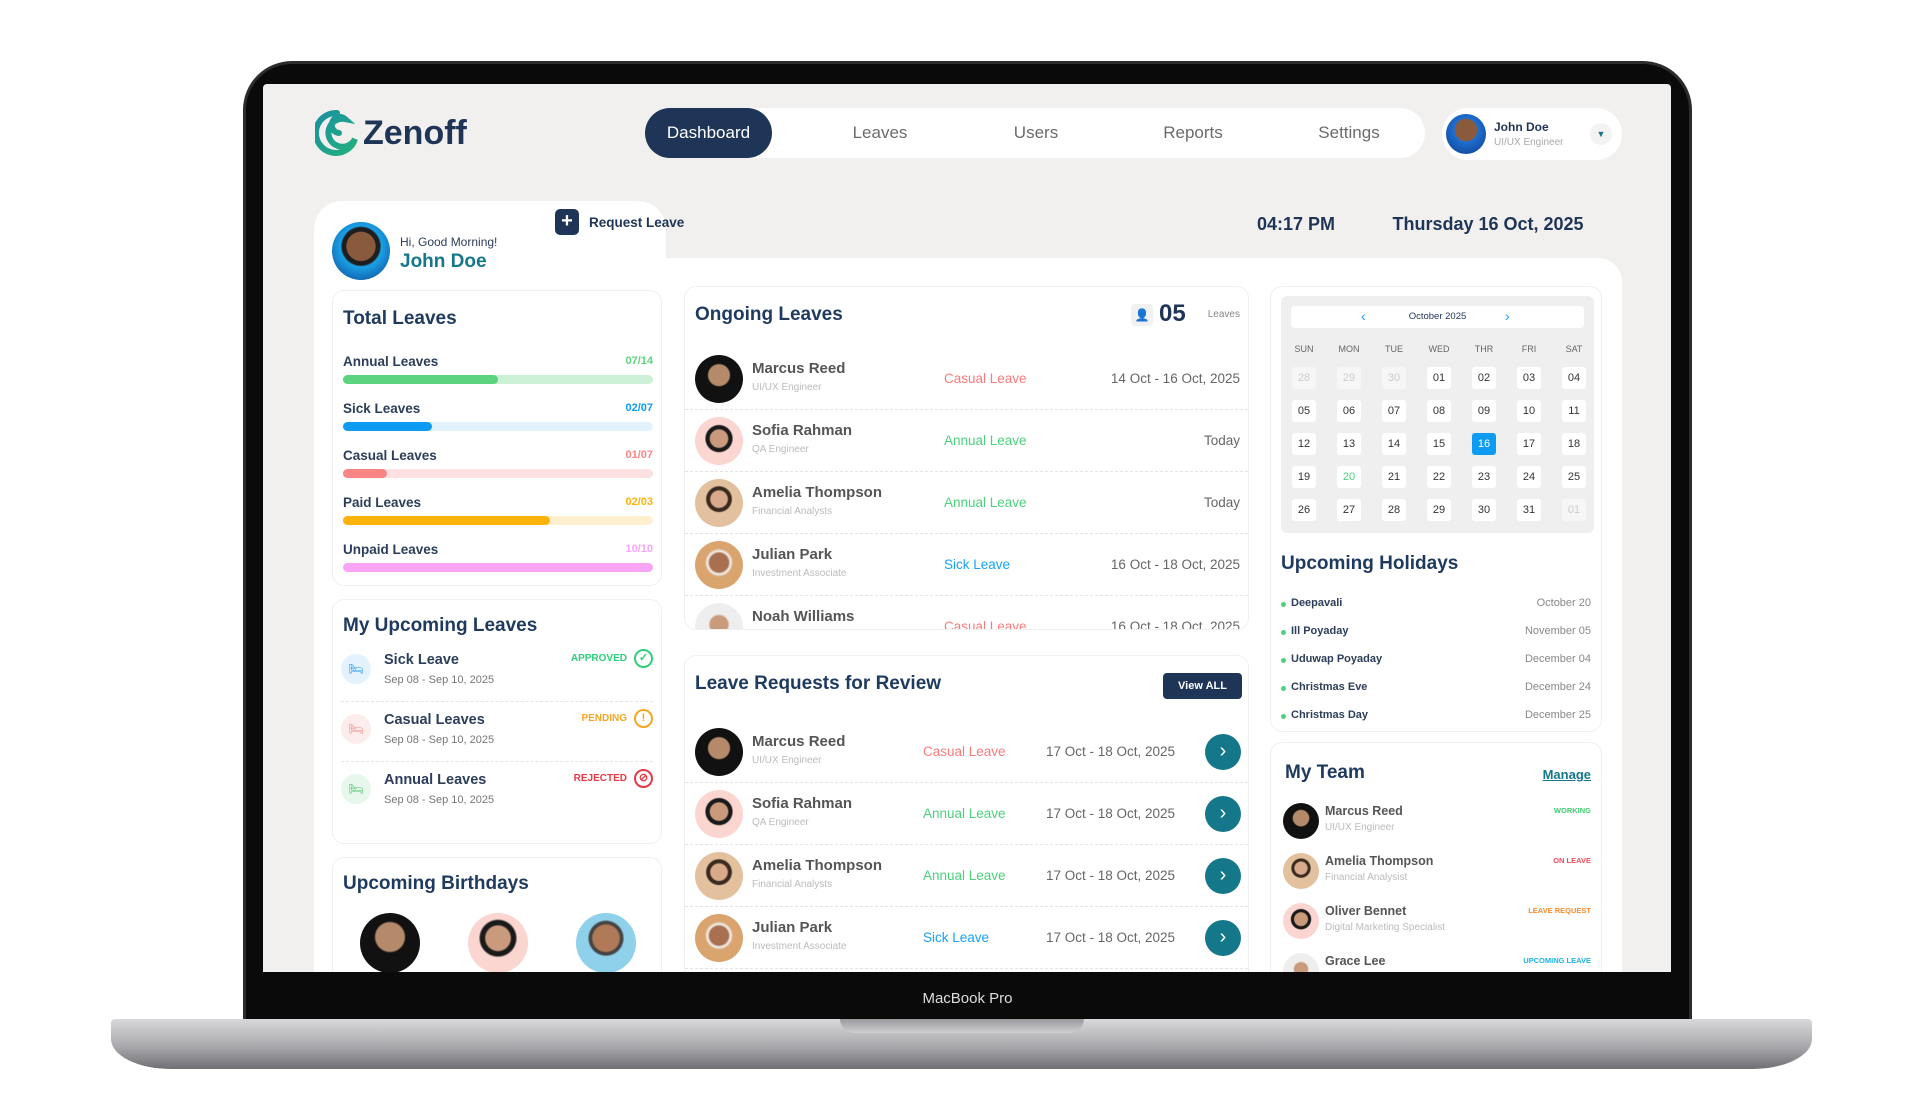 The image size is (1920, 1113). What do you see at coordinates (1349, 349) in the screenshot?
I see `weekday-label: MON` at bounding box center [1349, 349].